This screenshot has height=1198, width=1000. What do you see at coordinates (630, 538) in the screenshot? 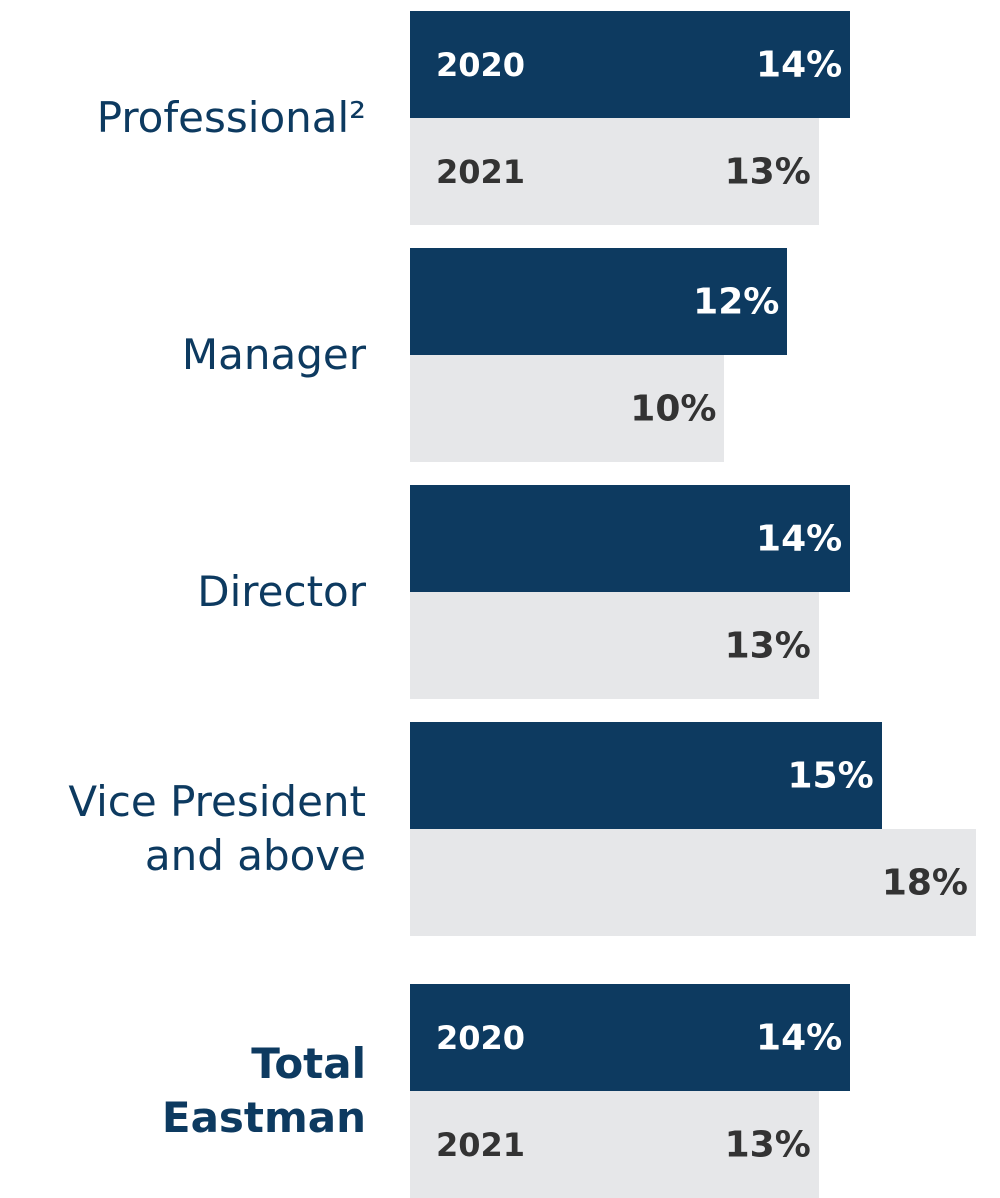
I see `bar: 14%` at bounding box center [630, 538].